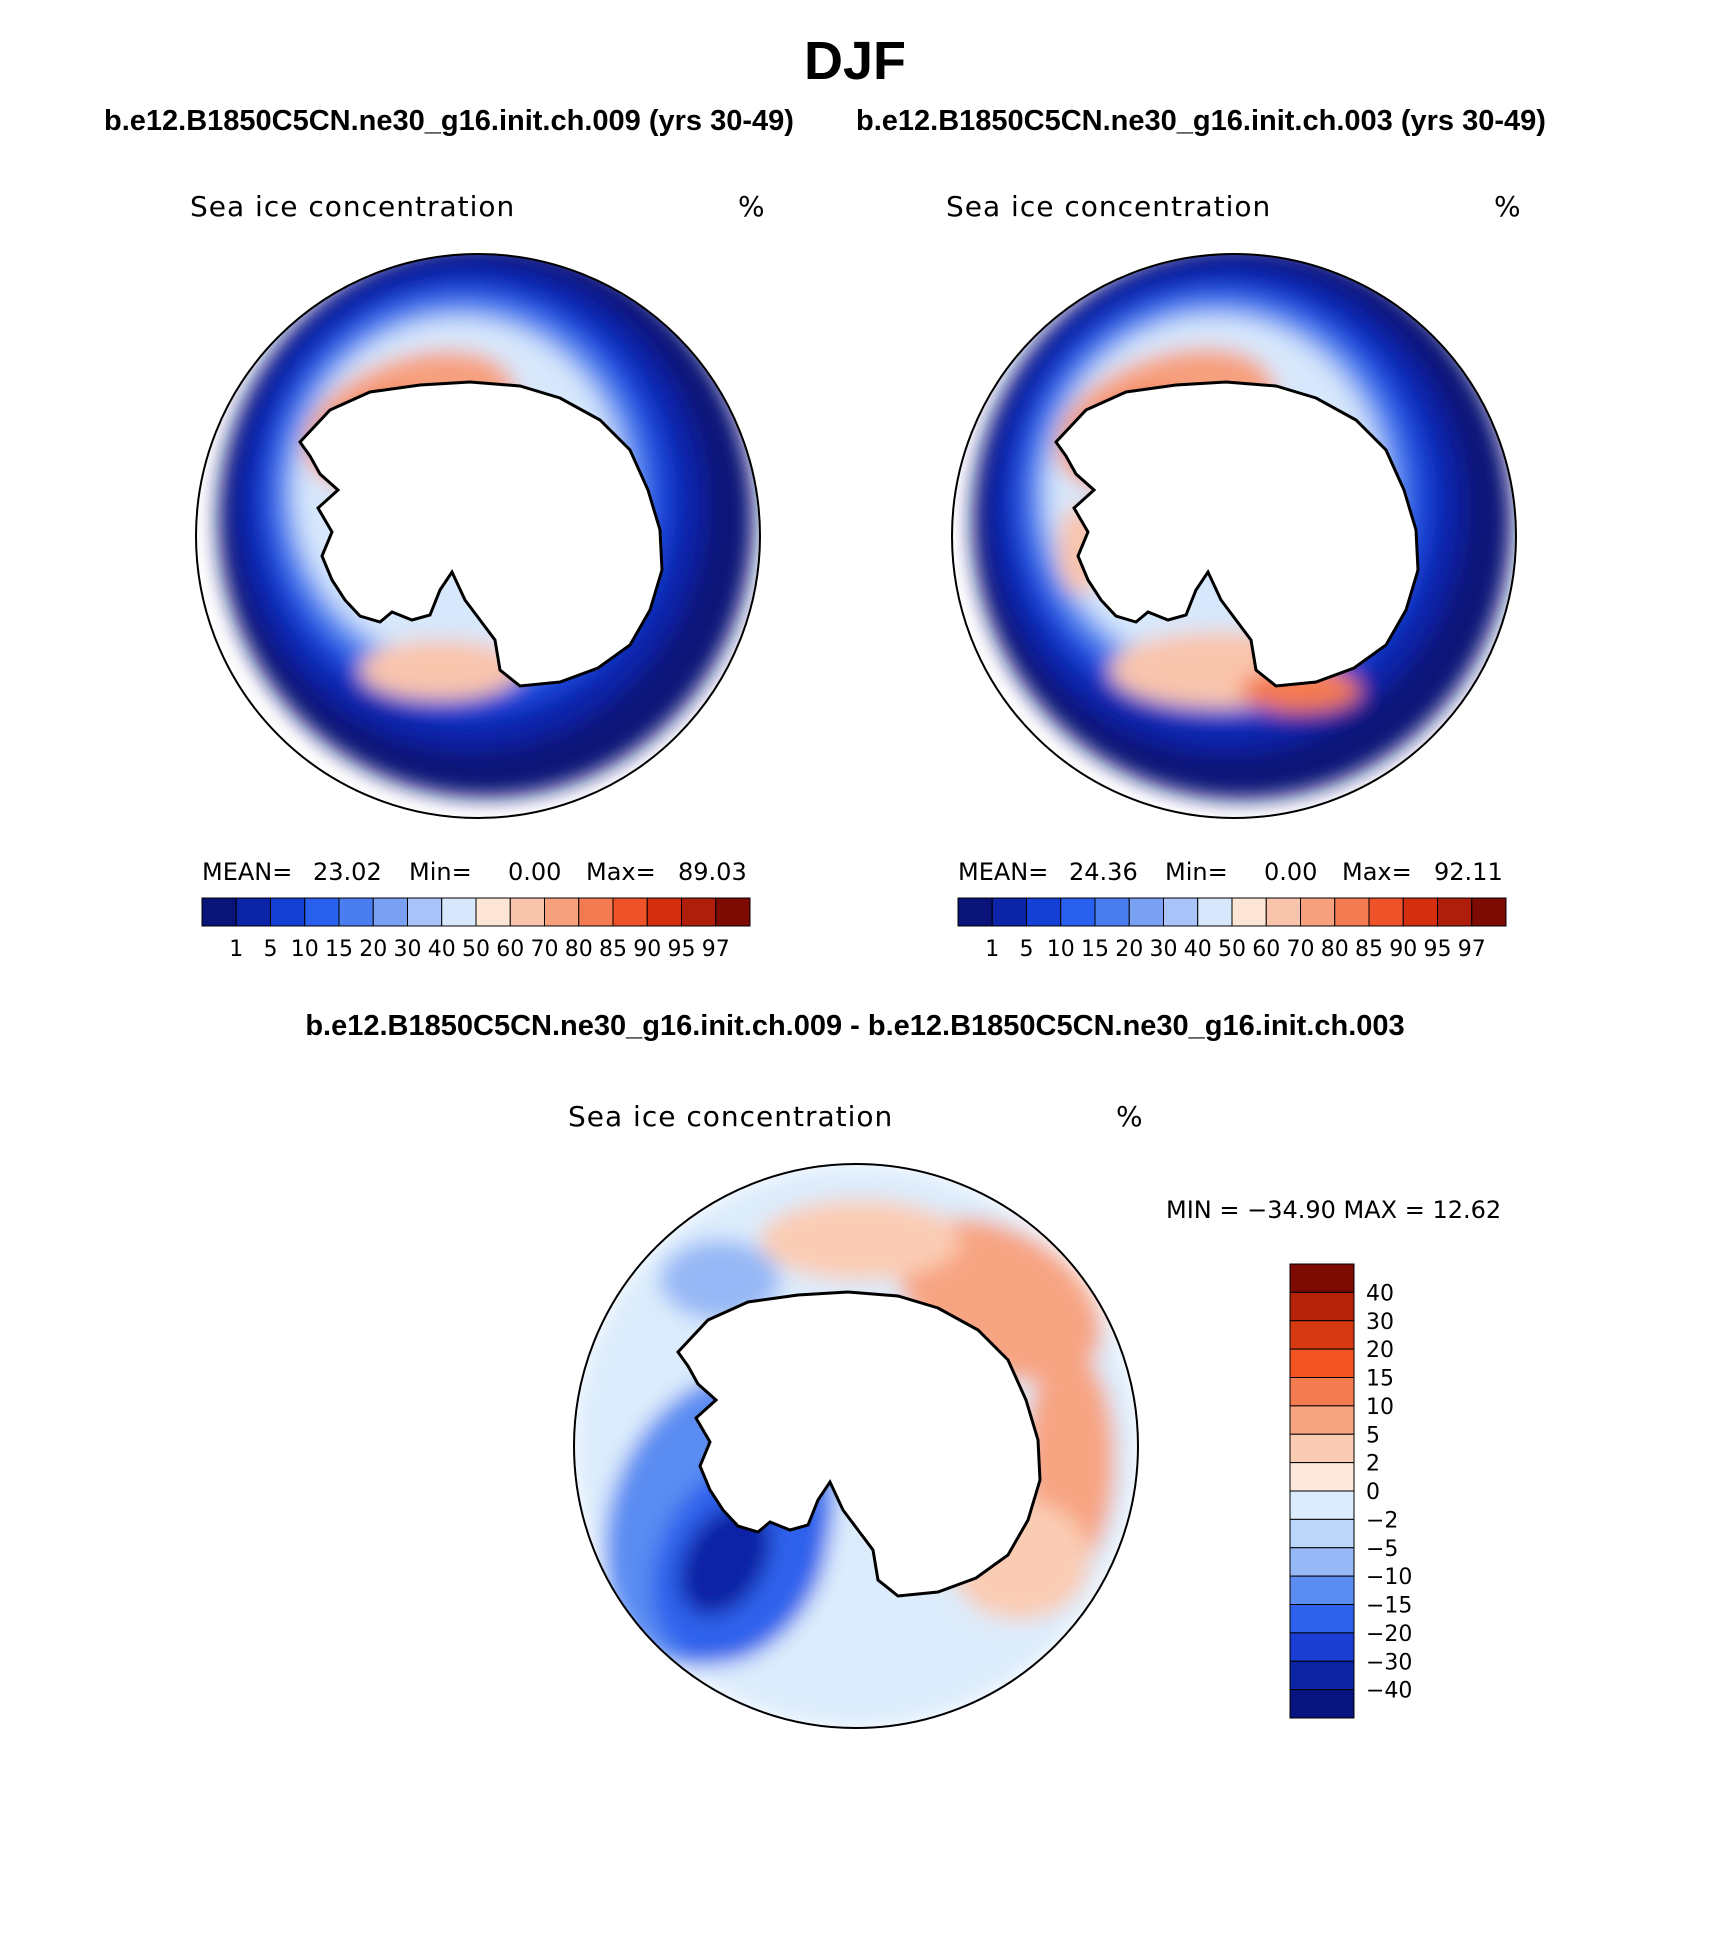 The width and height of the screenshot is (1710, 1947). I want to click on diff-units-label: %, so click(1130, 1116).